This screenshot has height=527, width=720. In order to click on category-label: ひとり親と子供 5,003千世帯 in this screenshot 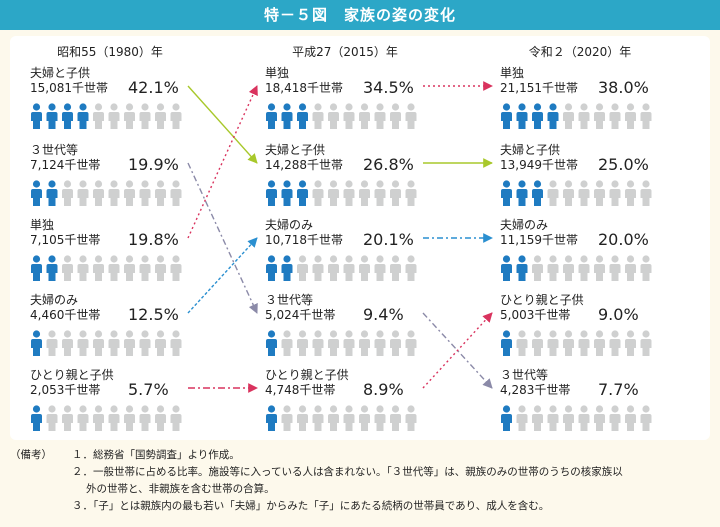, I will do `click(542, 308)`.